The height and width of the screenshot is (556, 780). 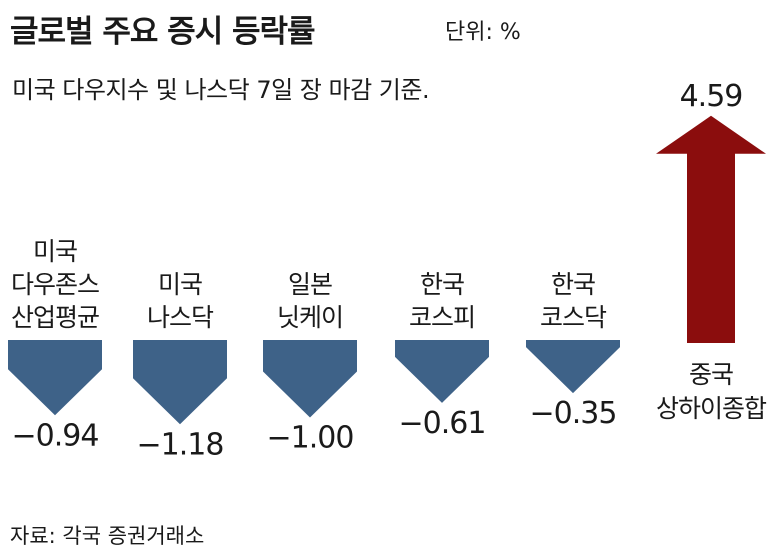 What do you see at coordinates (573, 317) in the screenshot?
I see `category-label-4-1: 코스닥` at bounding box center [573, 317].